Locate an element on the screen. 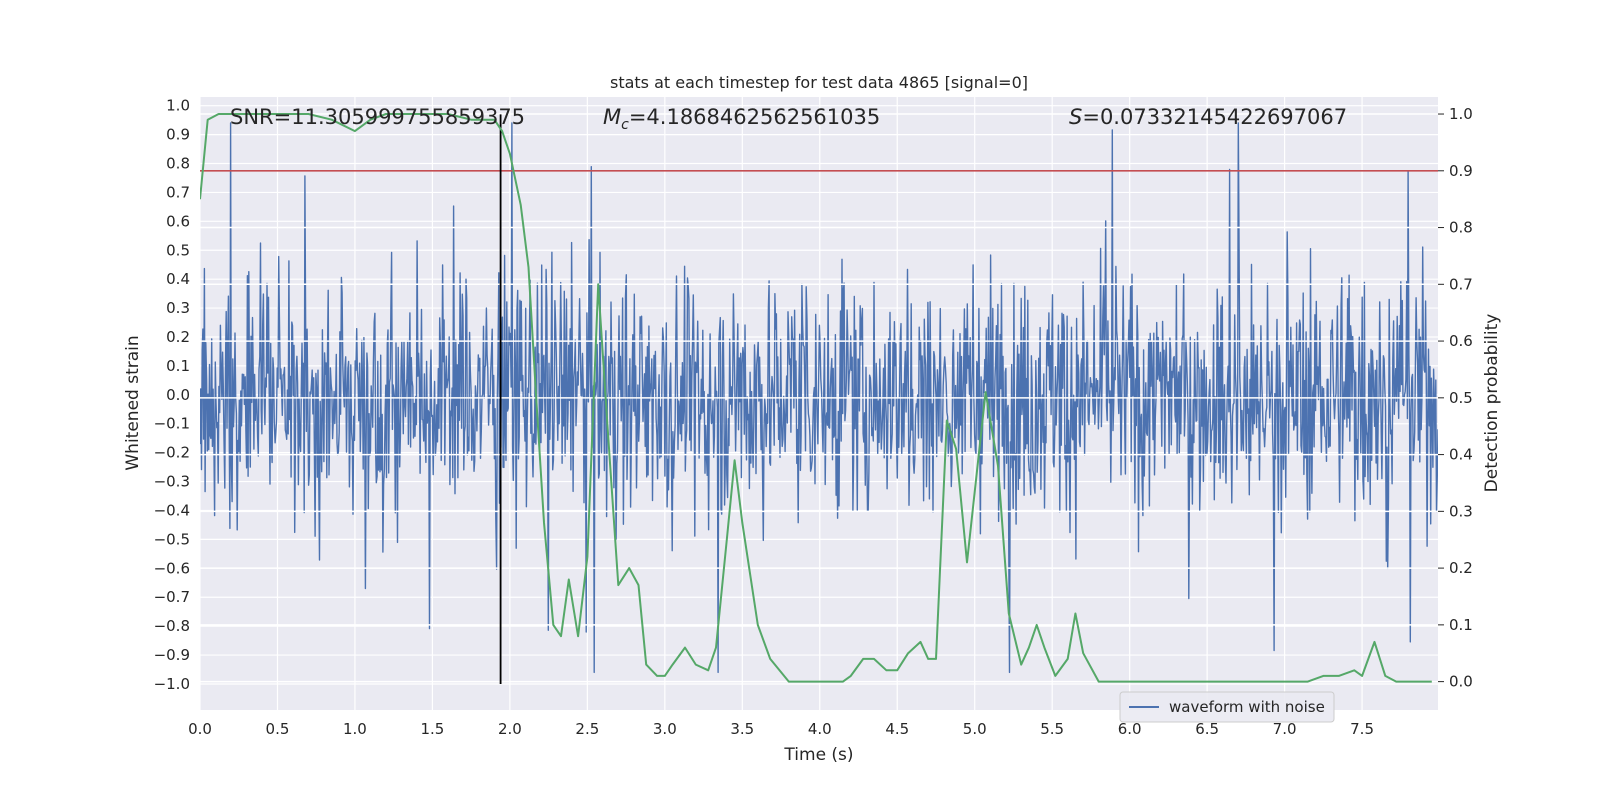 The image size is (1600, 800). x-tick-label: 6.5 is located at coordinates (1207, 729).